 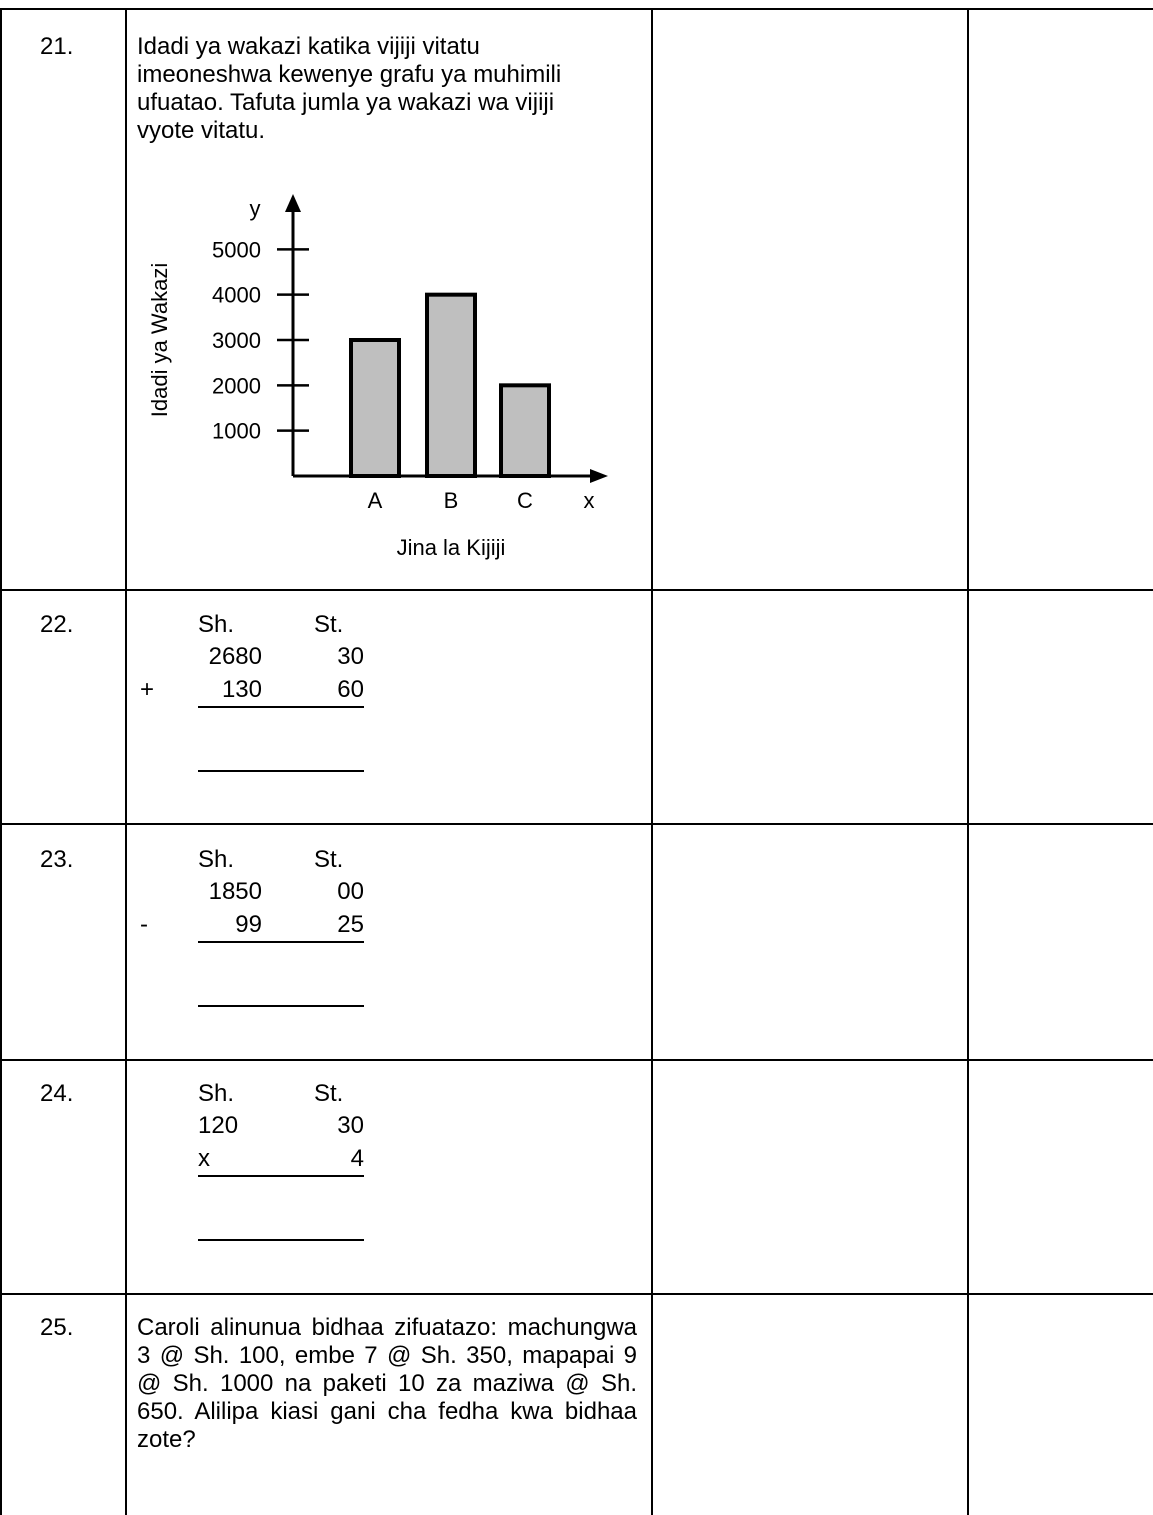 I want to click on operator: +, so click(x=147, y=689).